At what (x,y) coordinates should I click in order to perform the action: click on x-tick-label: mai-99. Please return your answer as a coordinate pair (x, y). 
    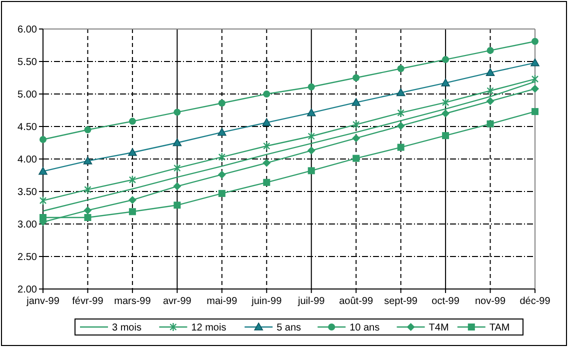
    Looking at the image, I should click on (222, 301).